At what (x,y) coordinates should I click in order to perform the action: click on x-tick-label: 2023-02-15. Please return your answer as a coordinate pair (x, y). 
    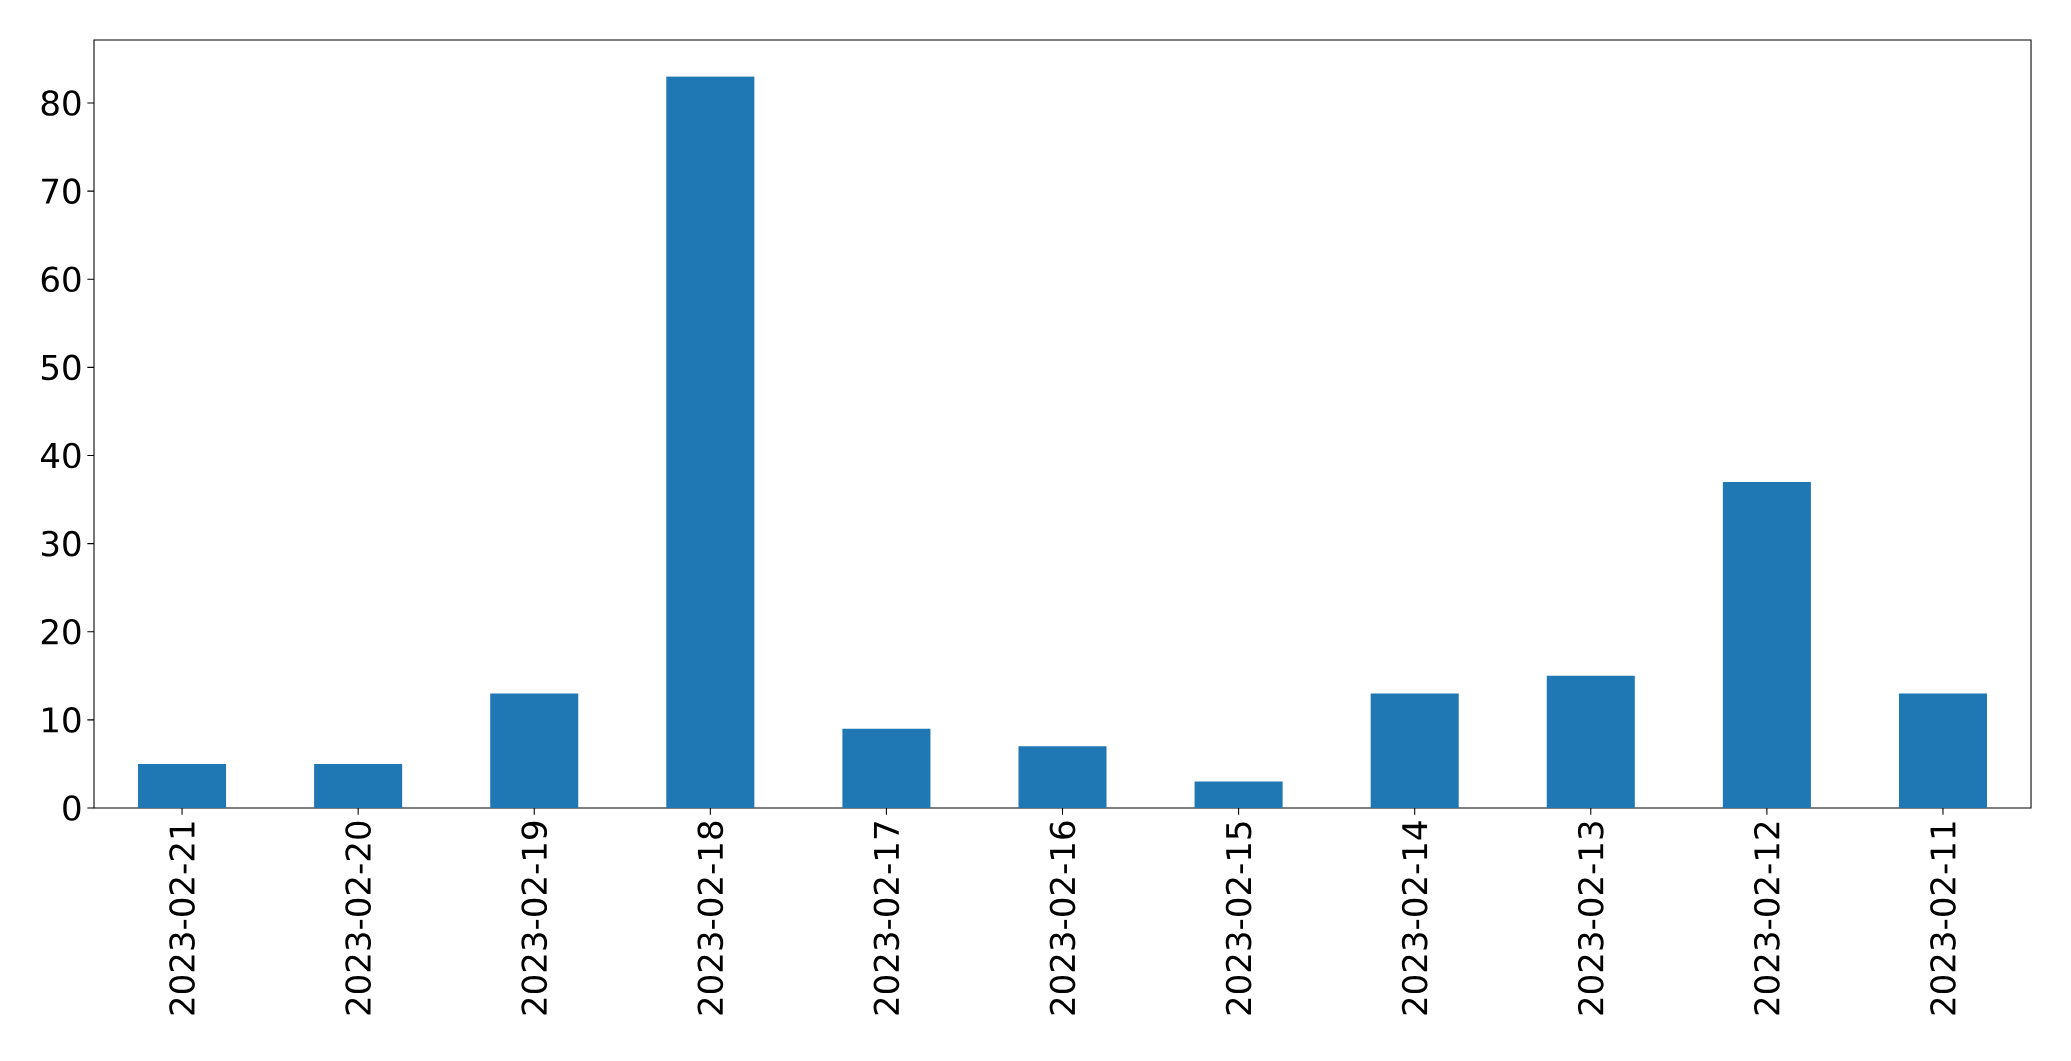
    Looking at the image, I should click on (1238, 918).